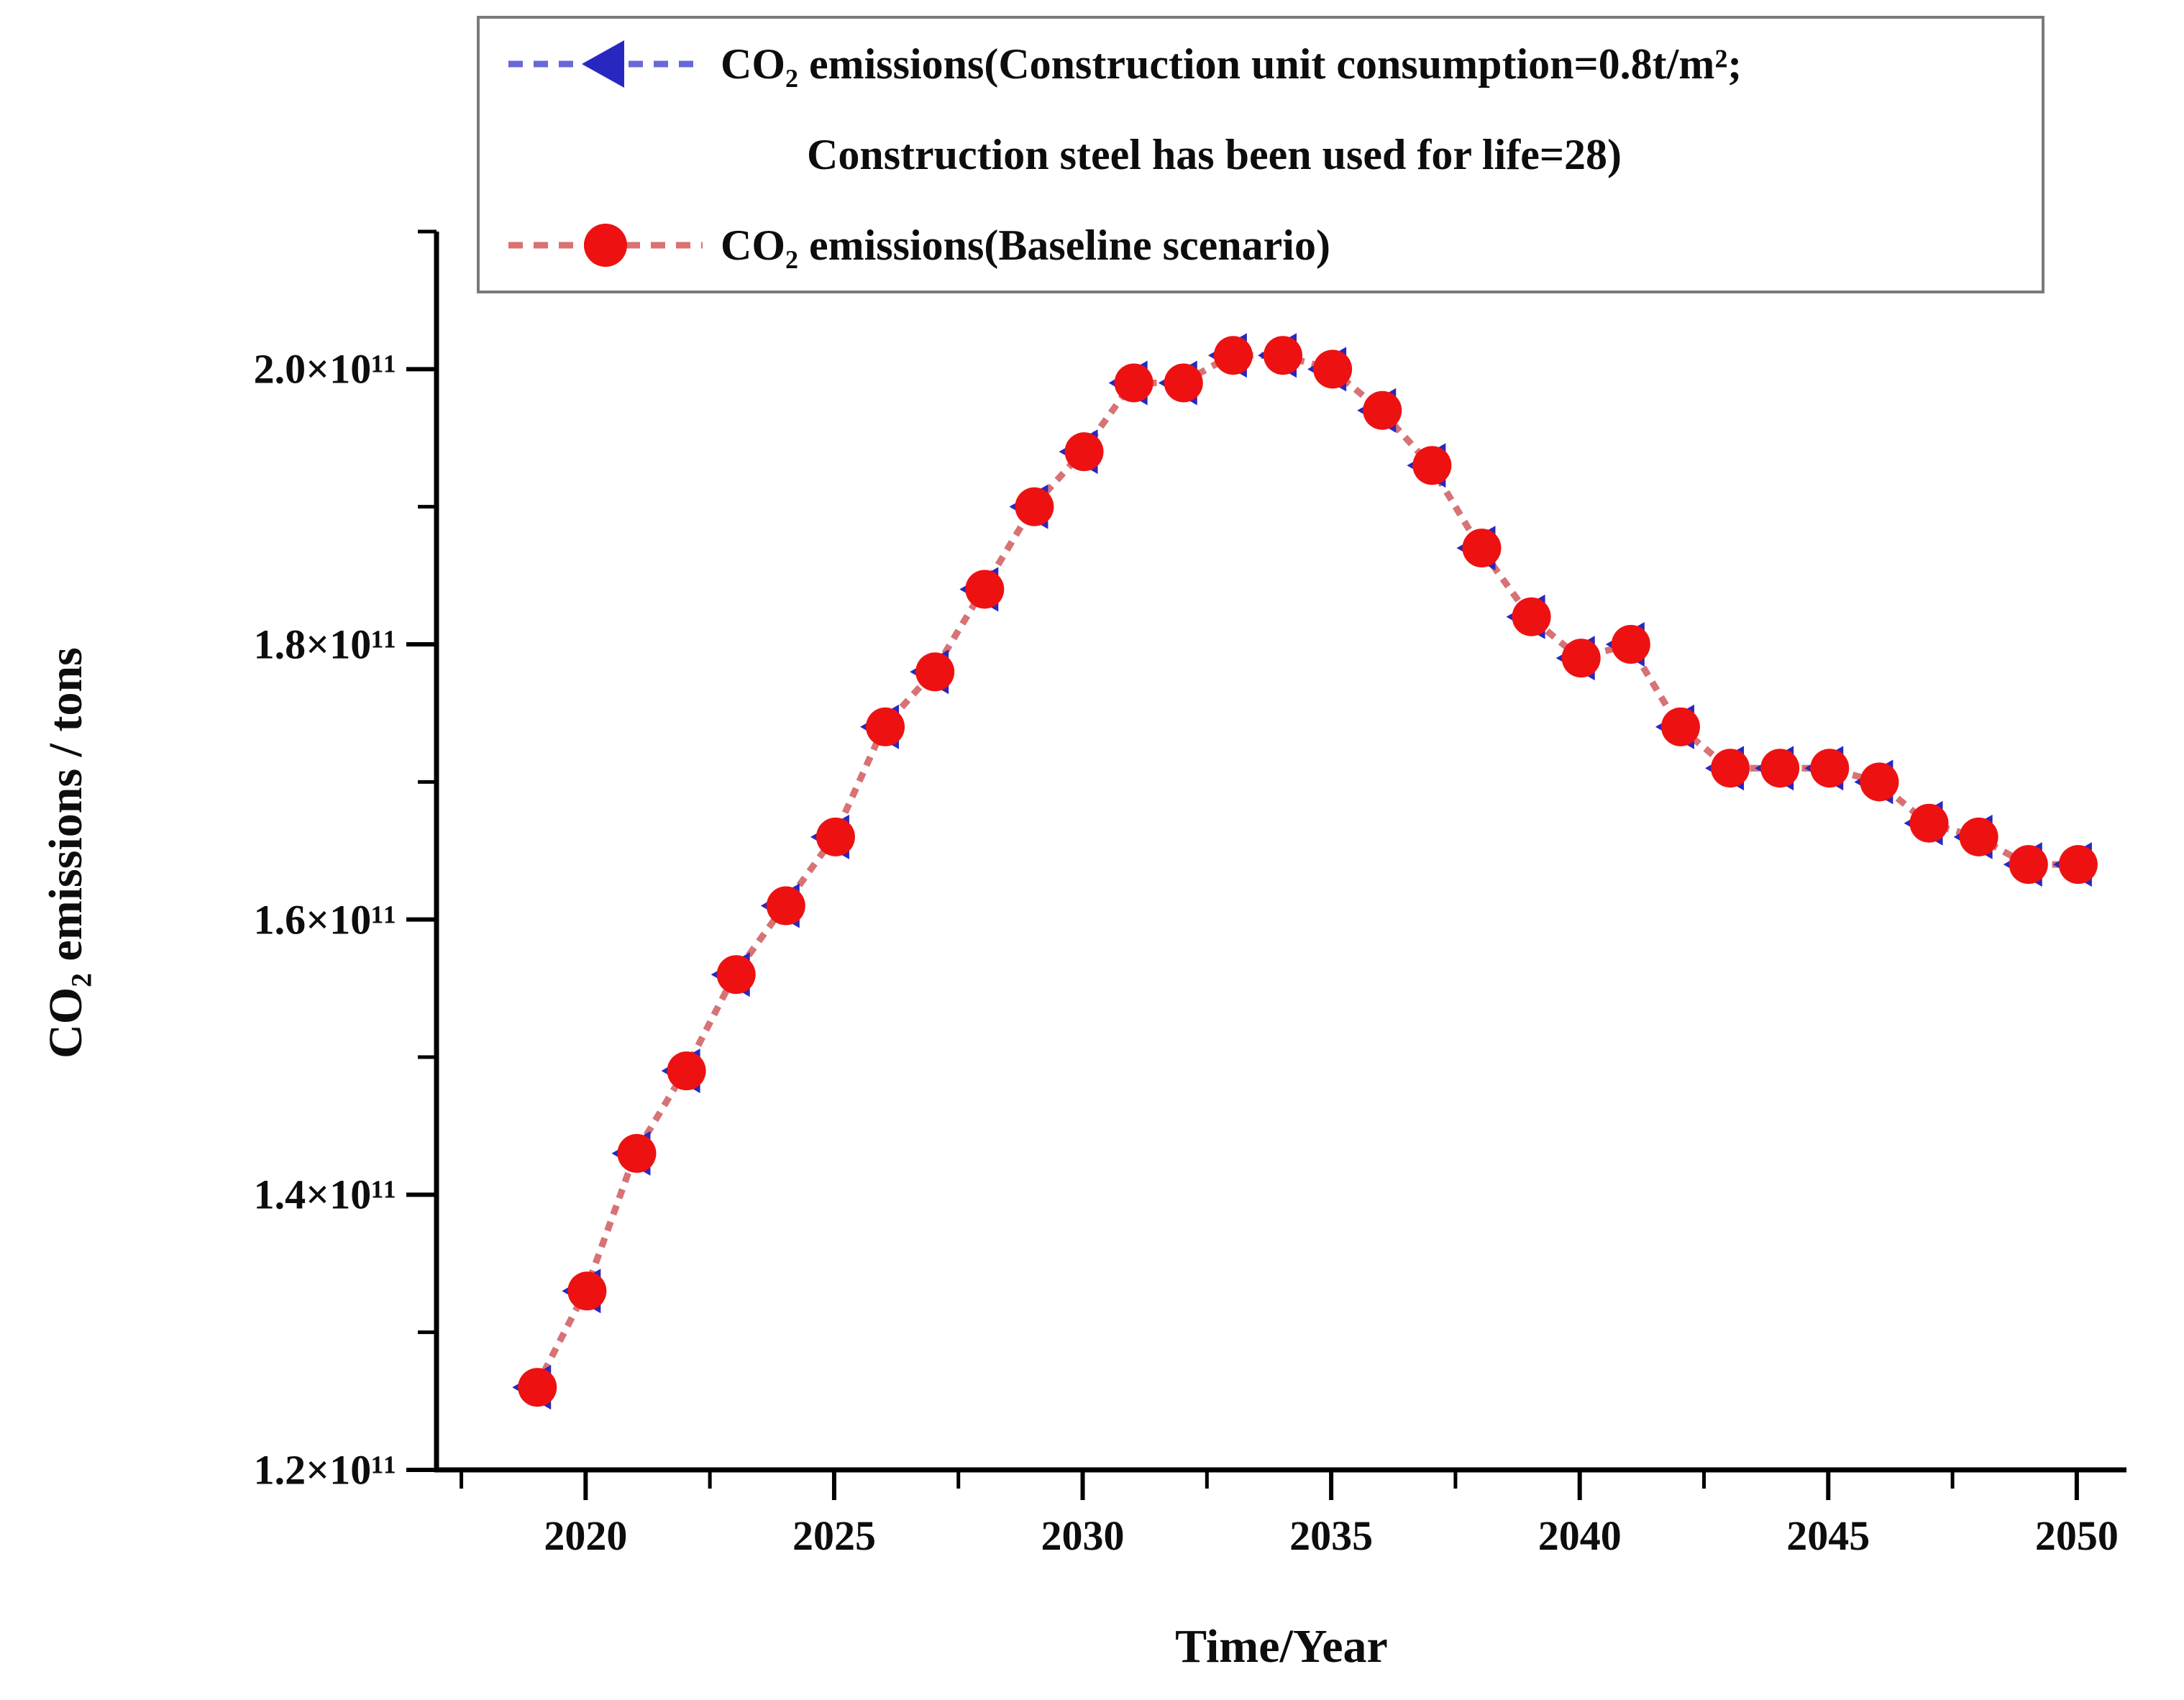 The width and height of the screenshot is (2184, 1700). I want to click on legend-label-baseline: CO₂ emissions(Baseline scenario), so click(1025, 245).